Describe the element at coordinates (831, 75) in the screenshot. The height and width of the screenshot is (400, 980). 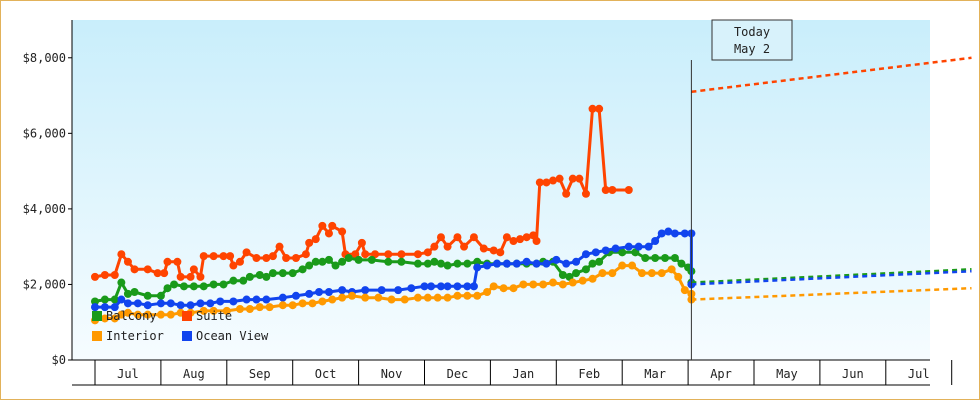
I see `forecast-line-suite` at that location.